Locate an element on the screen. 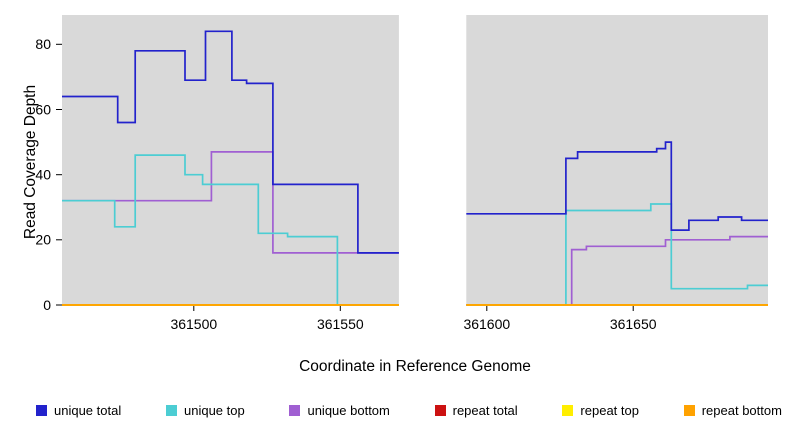 Image resolution: width=792 pixels, height=432 pixels. y-tick-label: 20 is located at coordinates (43, 240).